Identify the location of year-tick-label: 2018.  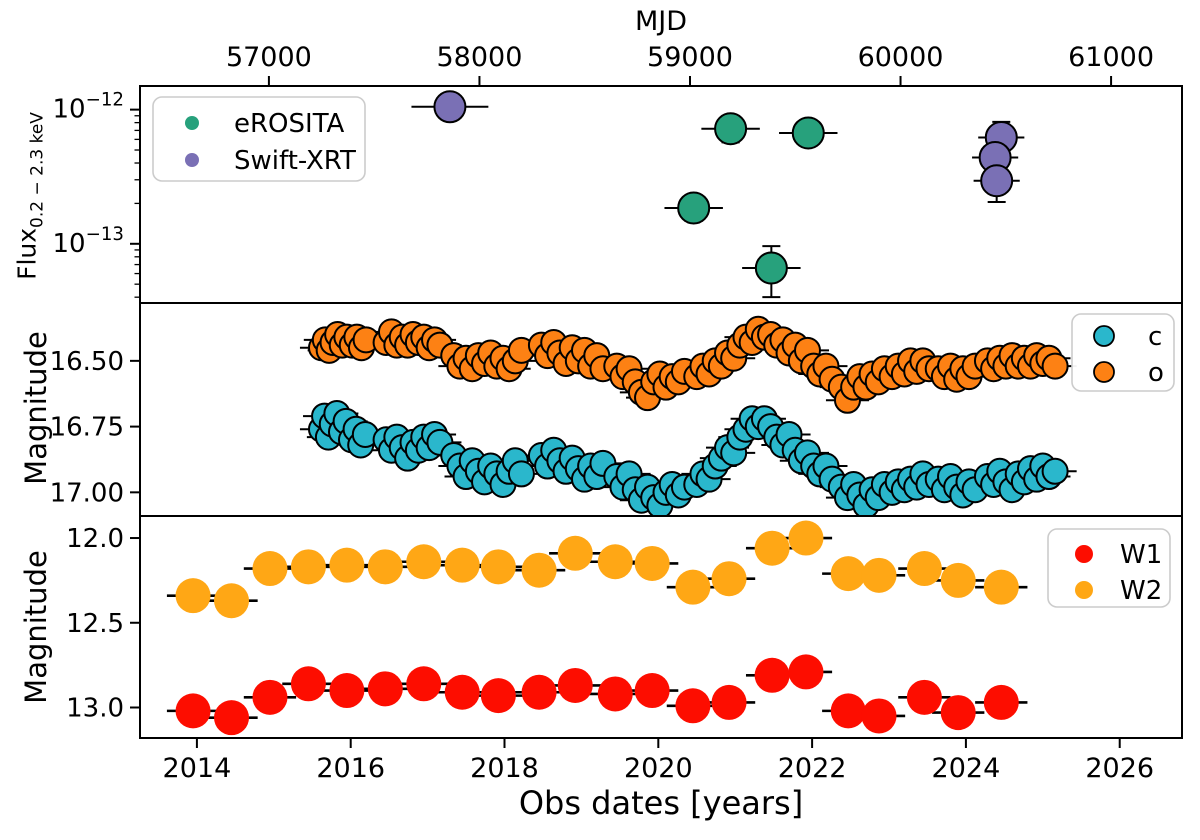
(504, 768).